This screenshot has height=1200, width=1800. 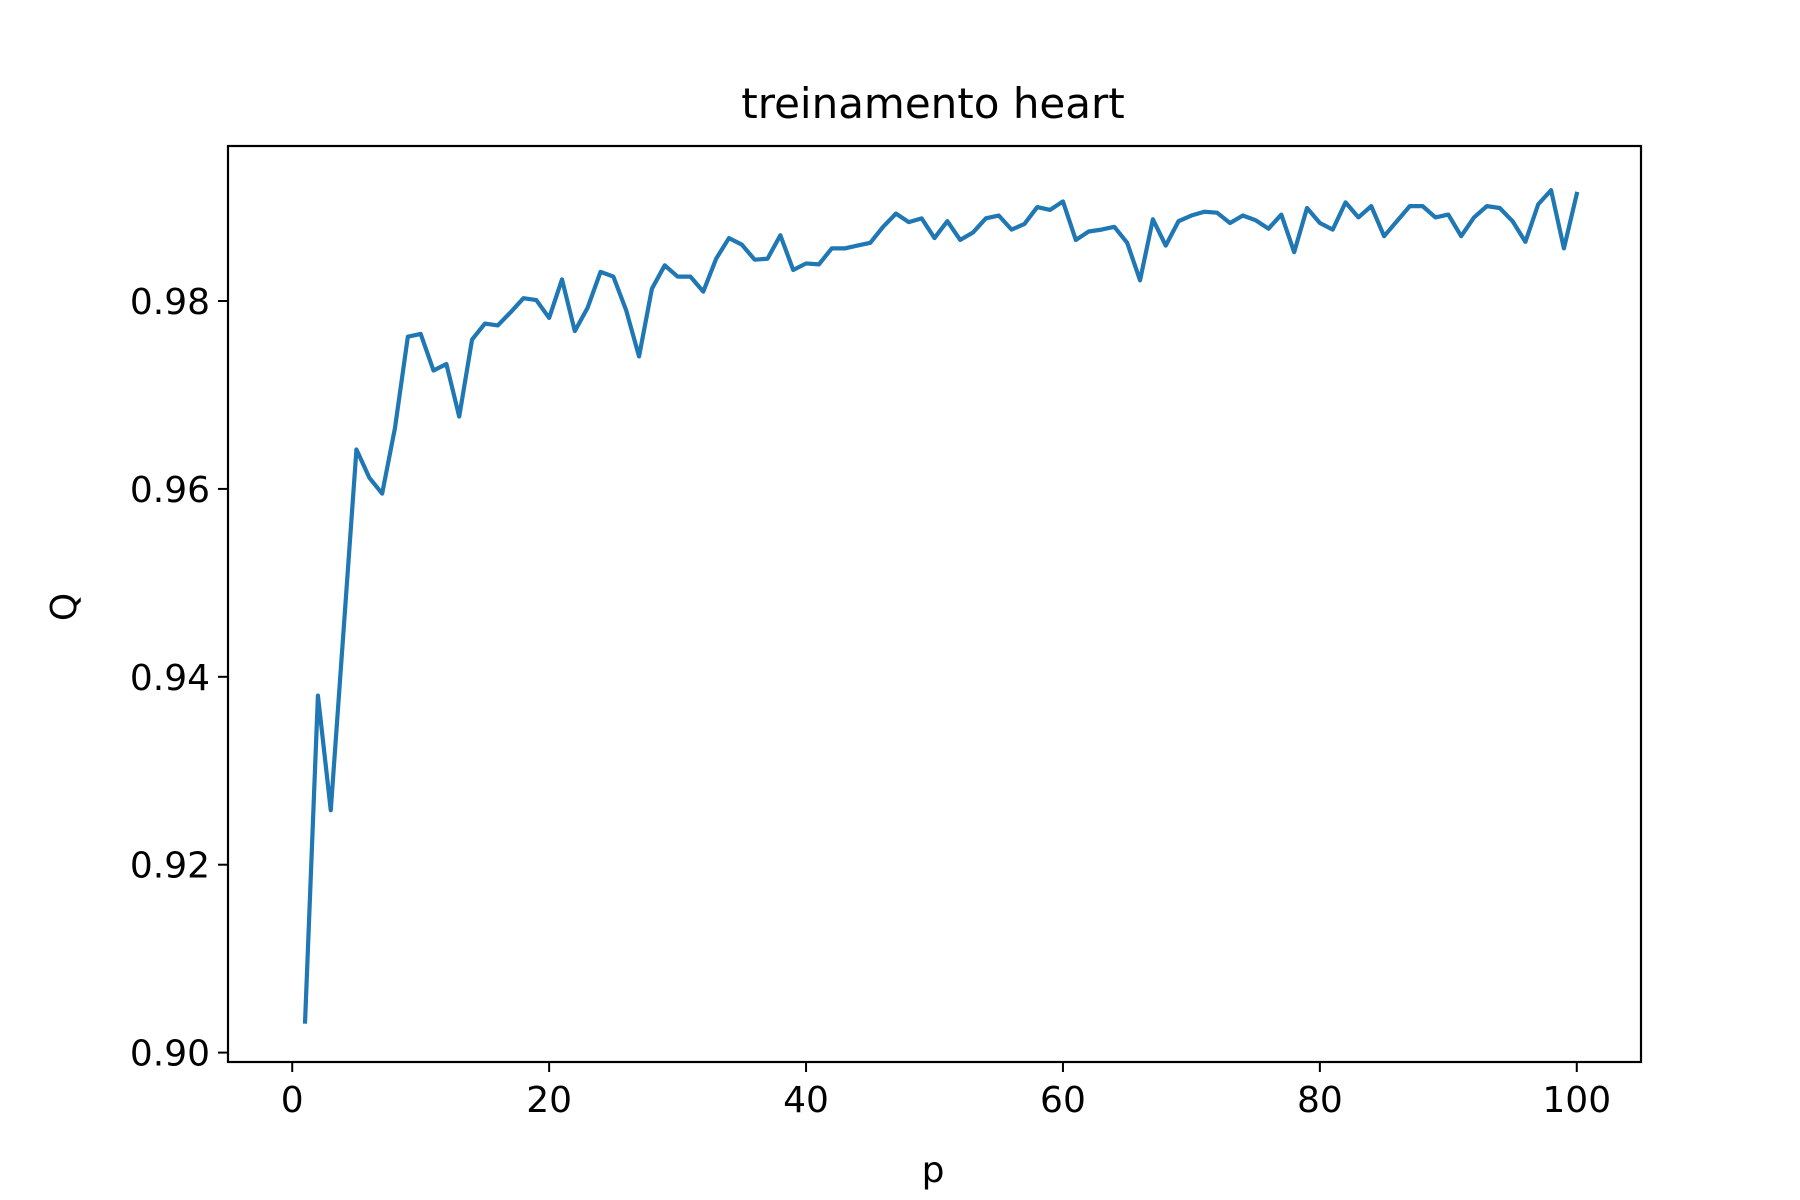 What do you see at coordinates (170, 678) in the screenshot?
I see `y-tick-label: 0.94` at bounding box center [170, 678].